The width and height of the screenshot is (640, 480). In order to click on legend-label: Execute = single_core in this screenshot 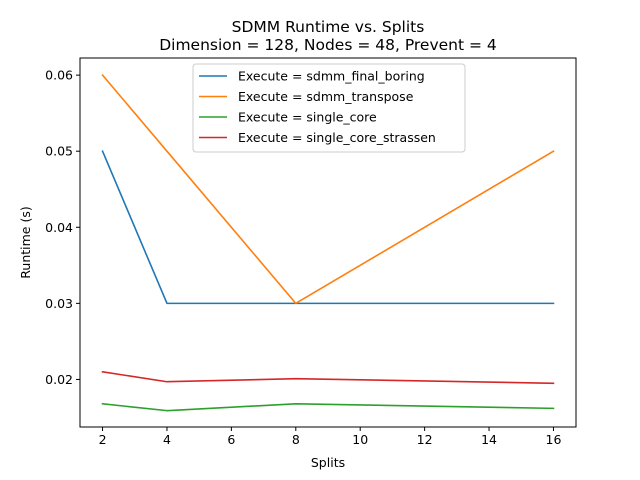, I will do `click(307, 117)`.